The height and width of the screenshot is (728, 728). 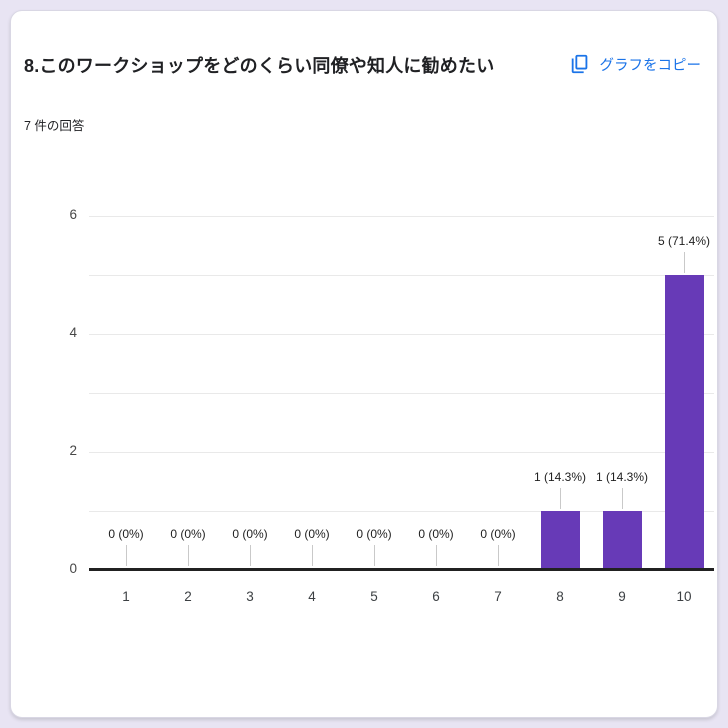 I want to click on y-tick-label: 4, so click(x=73, y=332).